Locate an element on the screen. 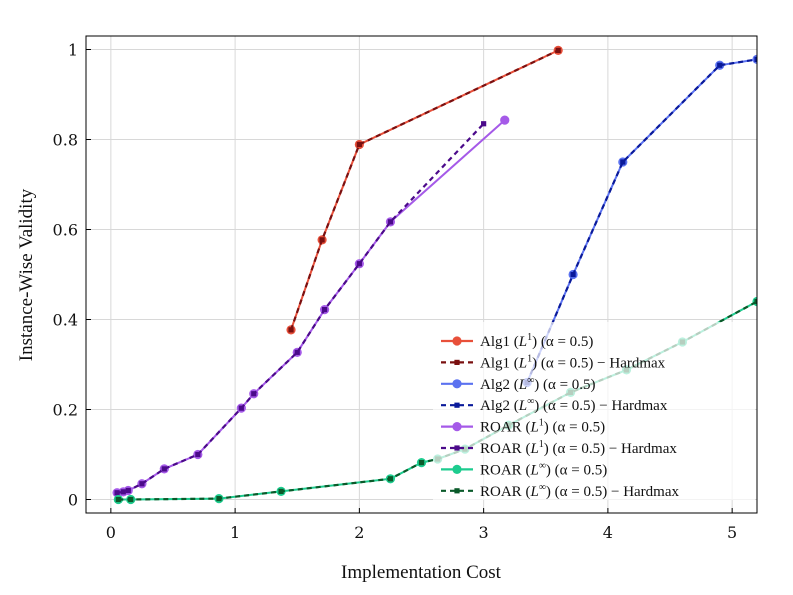  legend-label: Alg2 (L∞) (α = 0.5) − Hardmax is located at coordinates (574, 405).